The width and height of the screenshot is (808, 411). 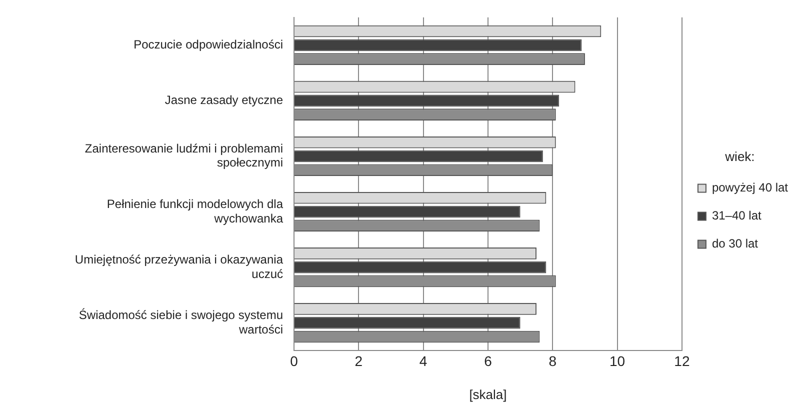 I want to click on y-tick-label: Zainteresowanie ludźmi i problemami społecznymi, so click(x=183, y=155).